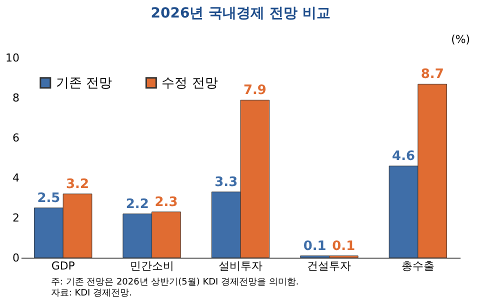 Image resolution: width=500 pixels, height=308 pixels. I want to click on x-tick-label: GDP, so click(63, 265).